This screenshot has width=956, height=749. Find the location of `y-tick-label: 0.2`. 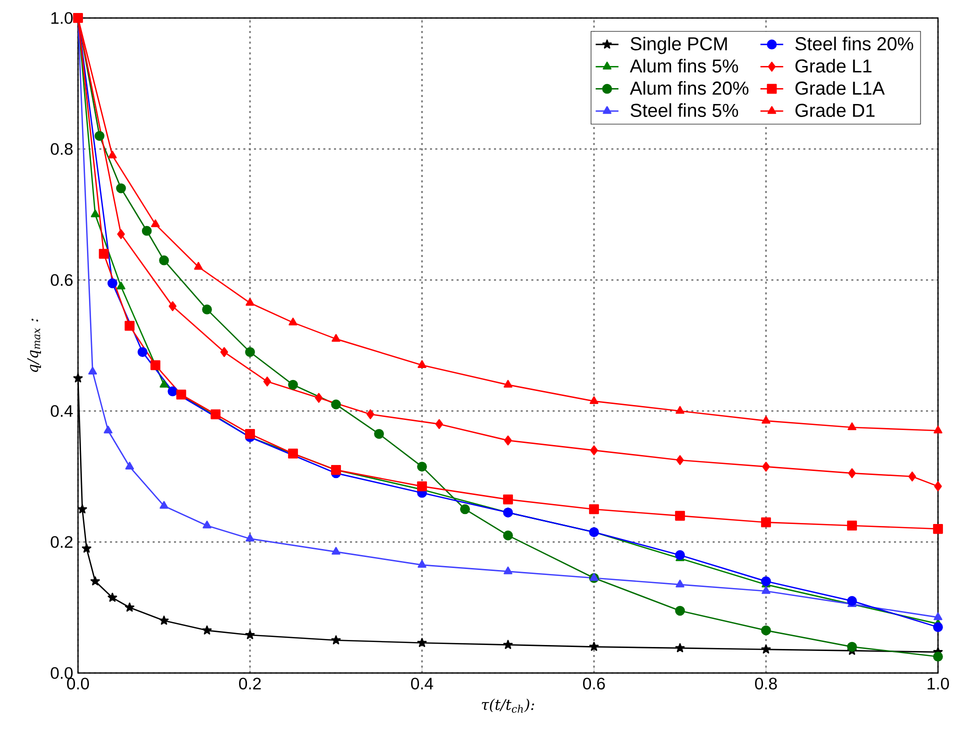

y-tick-label: 0.2 is located at coordinates (61, 542).